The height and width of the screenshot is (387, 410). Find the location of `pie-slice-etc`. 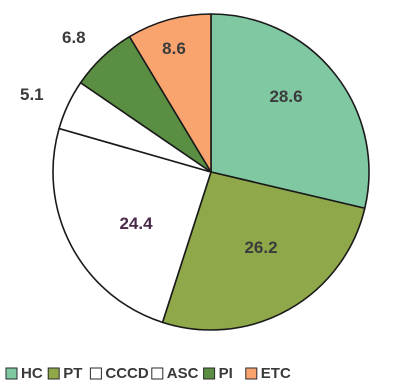

pie-slice-etc is located at coordinates (170, 93).